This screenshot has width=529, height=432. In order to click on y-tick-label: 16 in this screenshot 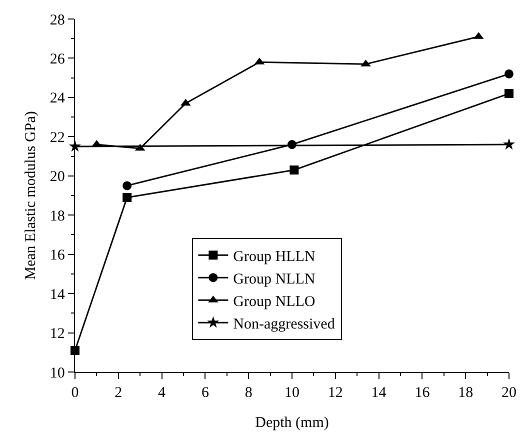, I will do `click(58, 256)`.